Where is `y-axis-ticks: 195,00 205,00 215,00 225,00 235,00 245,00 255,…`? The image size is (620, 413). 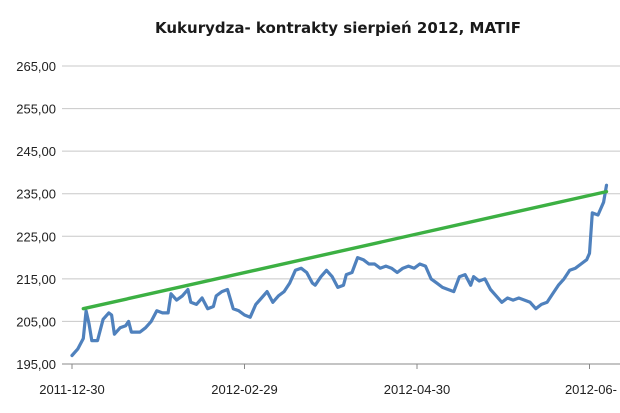
y-axis-ticks: 195,00 205,00 215,00 225,00 235,00 245,00 255,… is located at coordinates (36, 215).